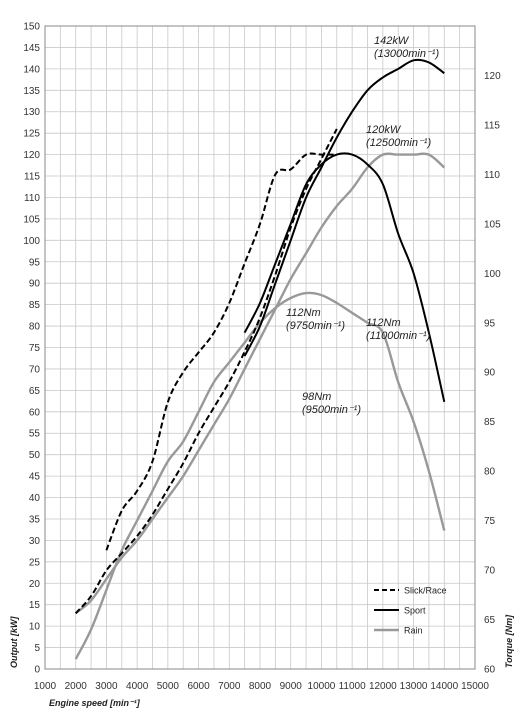 The height and width of the screenshot is (712, 517). What do you see at coordinates (31, 112) in the screenshot?
I see `y-tick-label: 130` at bounding box center [31, 112].